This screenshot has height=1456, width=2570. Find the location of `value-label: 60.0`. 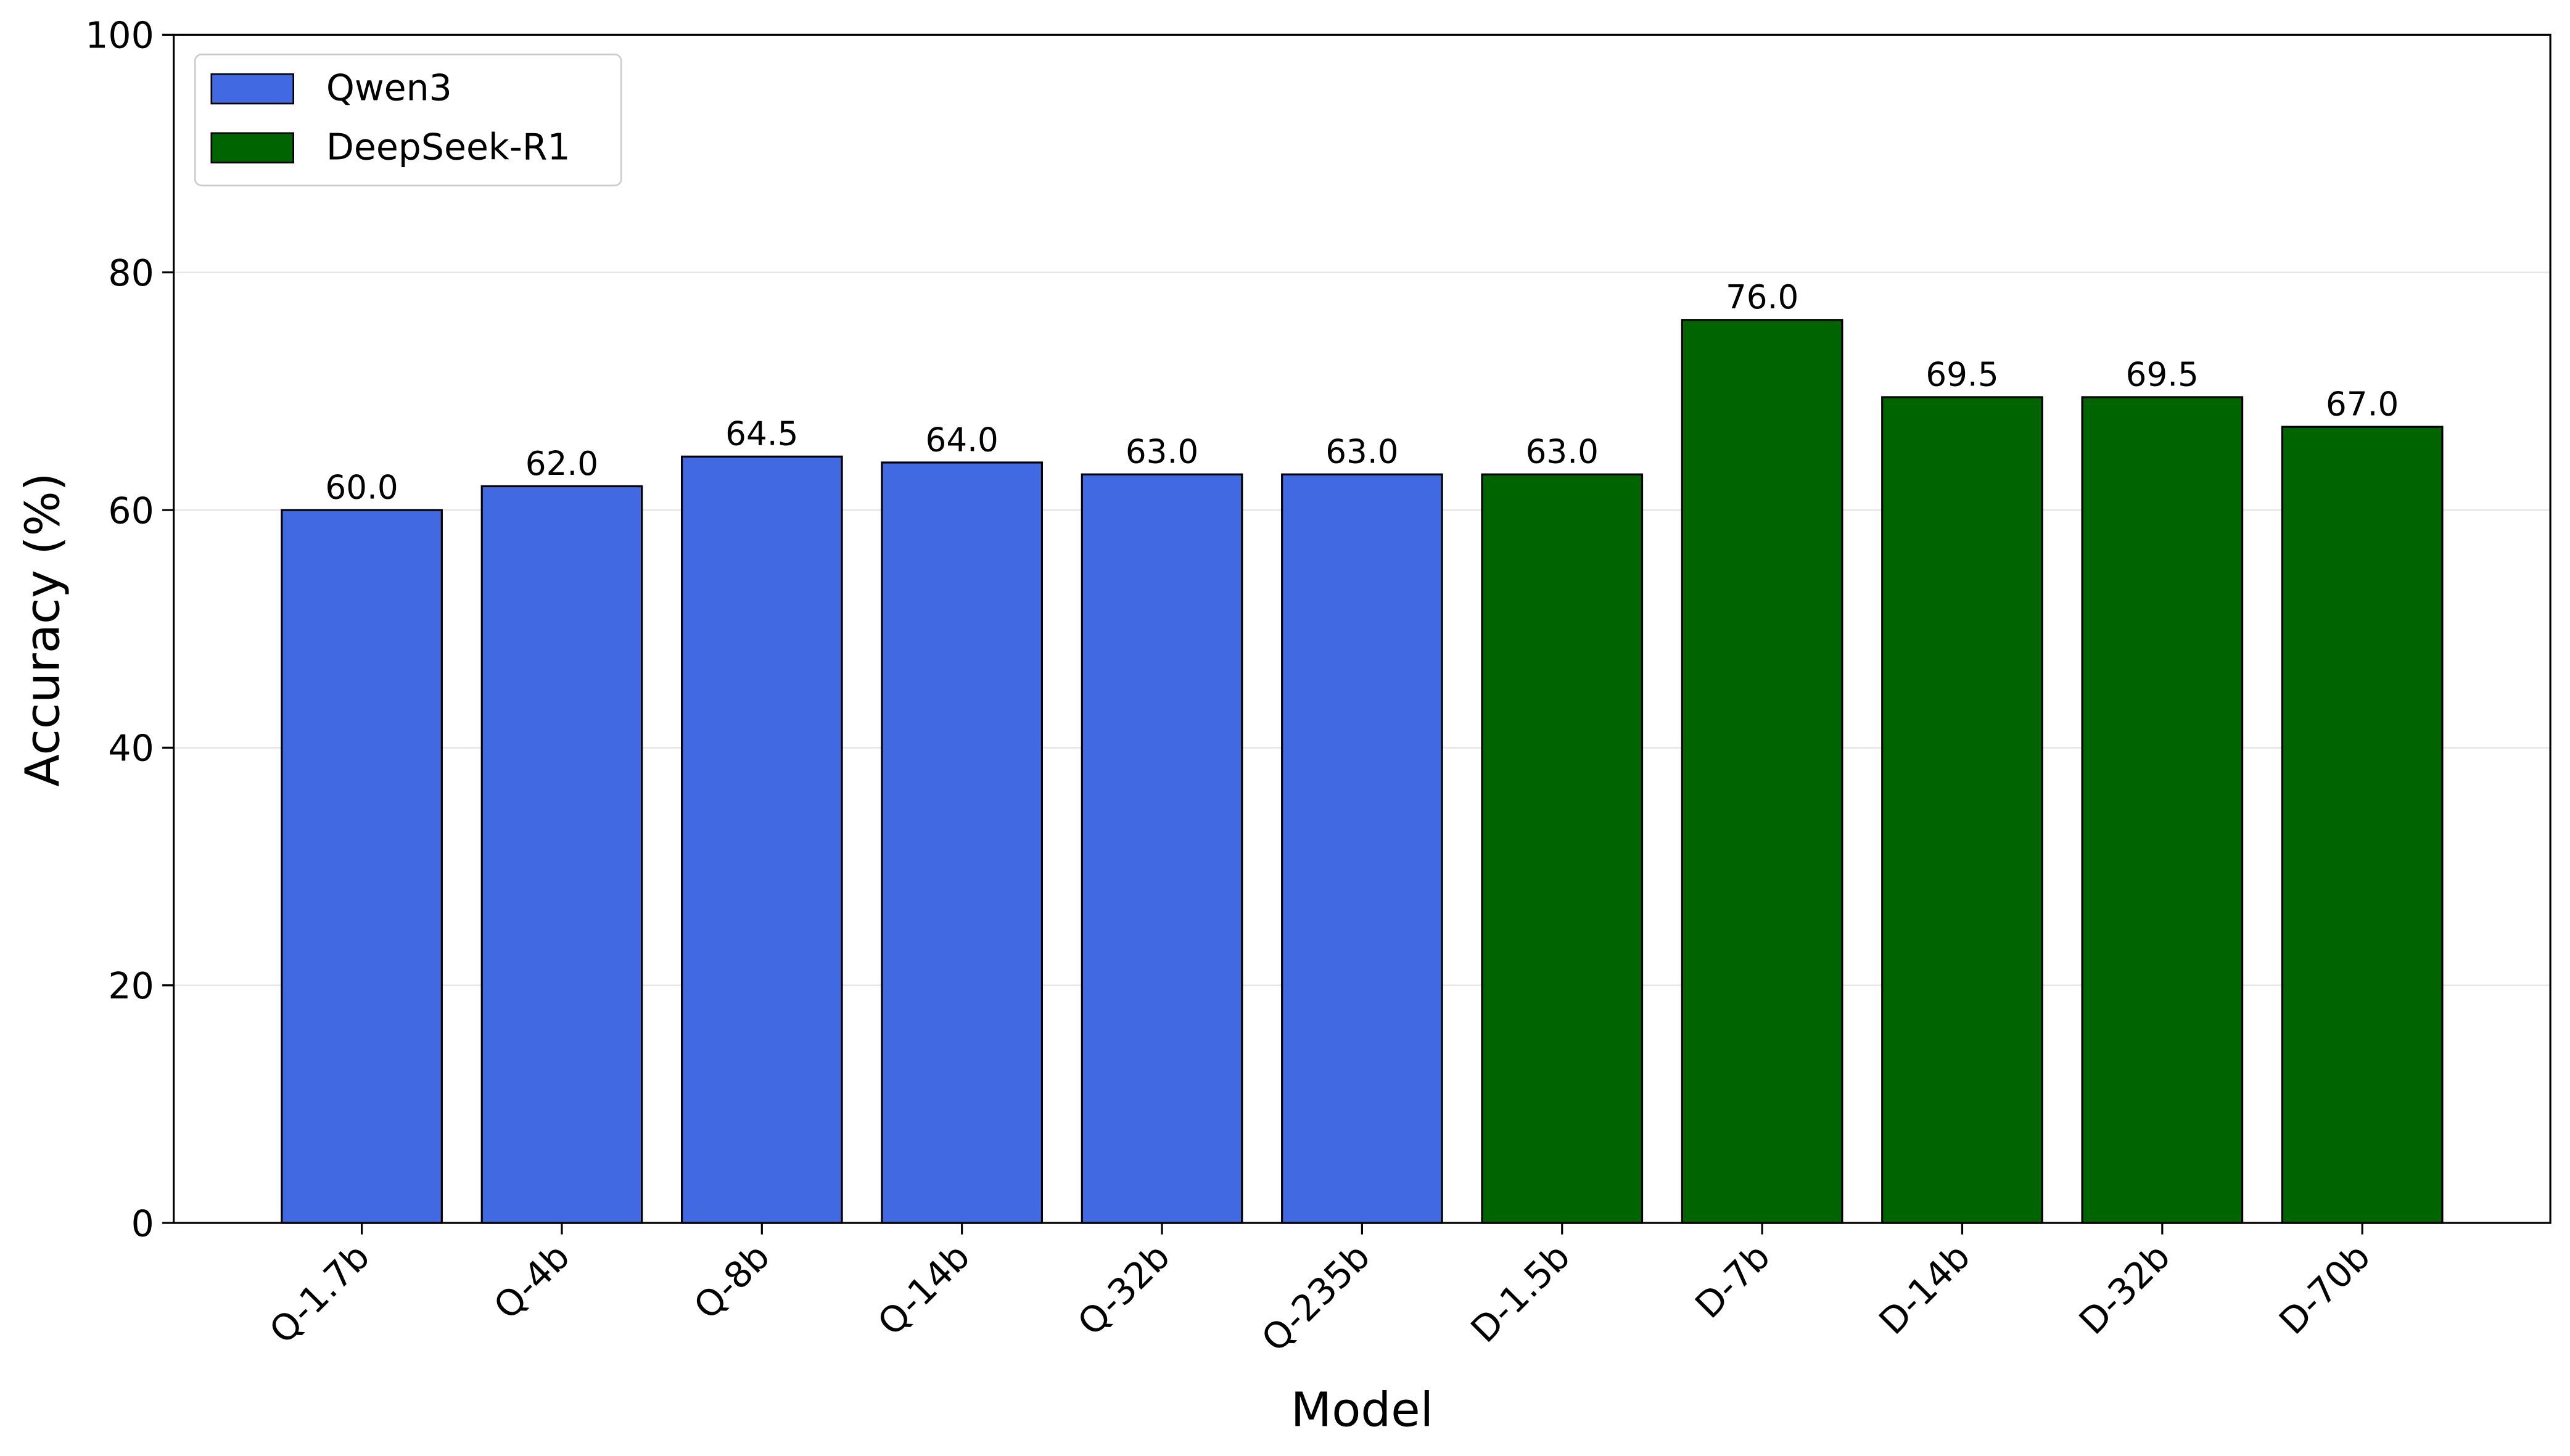

value-label: 60.0 is located at coordinates (361, 487).